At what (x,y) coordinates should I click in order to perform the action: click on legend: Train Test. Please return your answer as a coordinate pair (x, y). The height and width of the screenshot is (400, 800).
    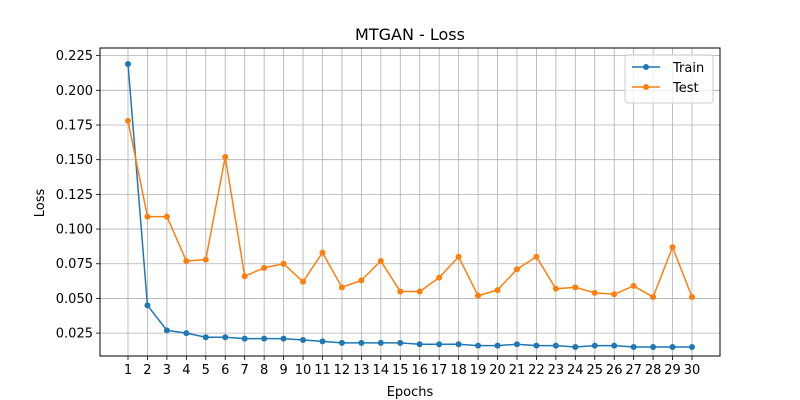
    Looking at the image, I should click on (669, 79).